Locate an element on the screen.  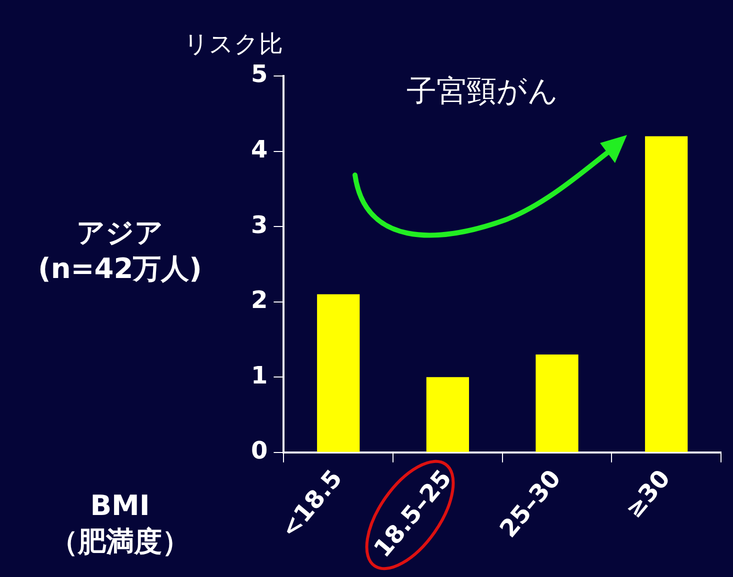
y-tick-label: 1 is located at coordinates (259, 375).